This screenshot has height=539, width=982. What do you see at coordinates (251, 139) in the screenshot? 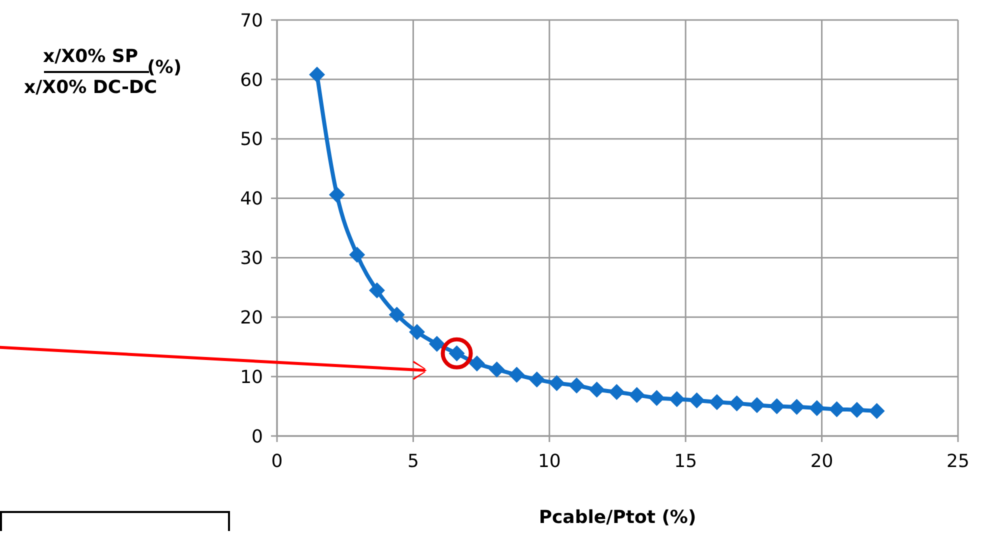
I see `y-tick-label: 50` at bounding box center [251, 139].